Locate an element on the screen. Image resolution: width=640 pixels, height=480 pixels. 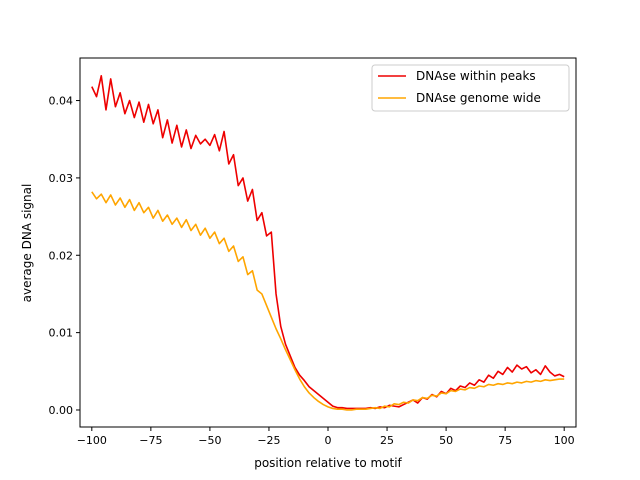
y-axis-ticks: 0.00 0.01 0.02 0.03 0.04 is located at coordinates (64, 256).